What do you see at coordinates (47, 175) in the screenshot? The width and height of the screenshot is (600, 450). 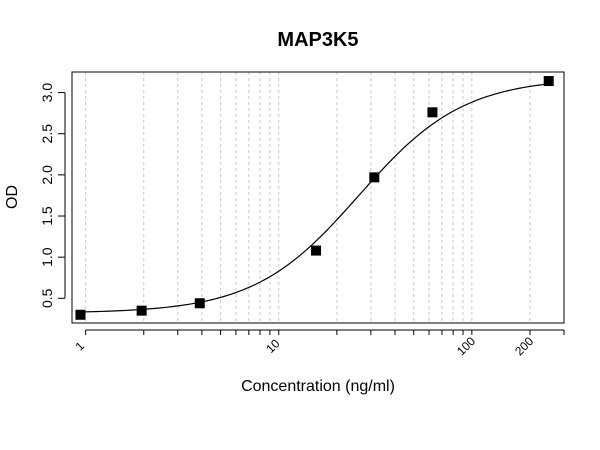 I see `y-tick-label: 2.0` at bounding box center [47, 175].